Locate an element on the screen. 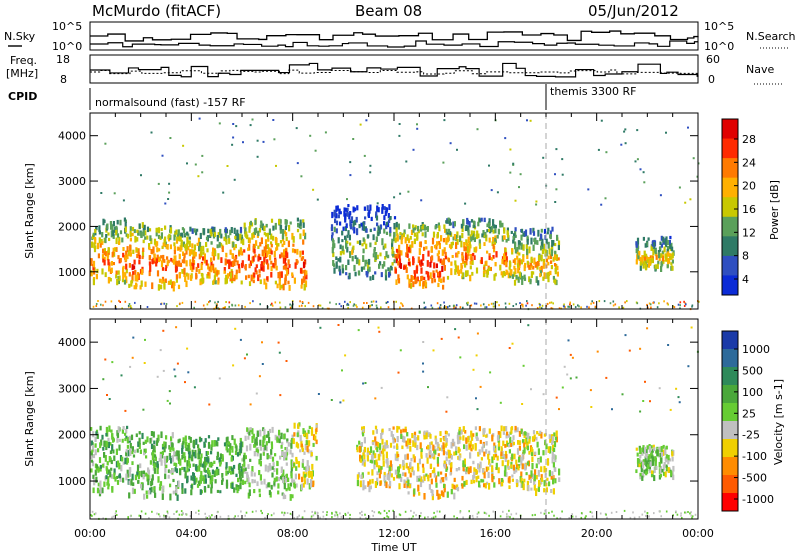  station-title: McMurdo (fitACF) is located at coordinates (156, 11).